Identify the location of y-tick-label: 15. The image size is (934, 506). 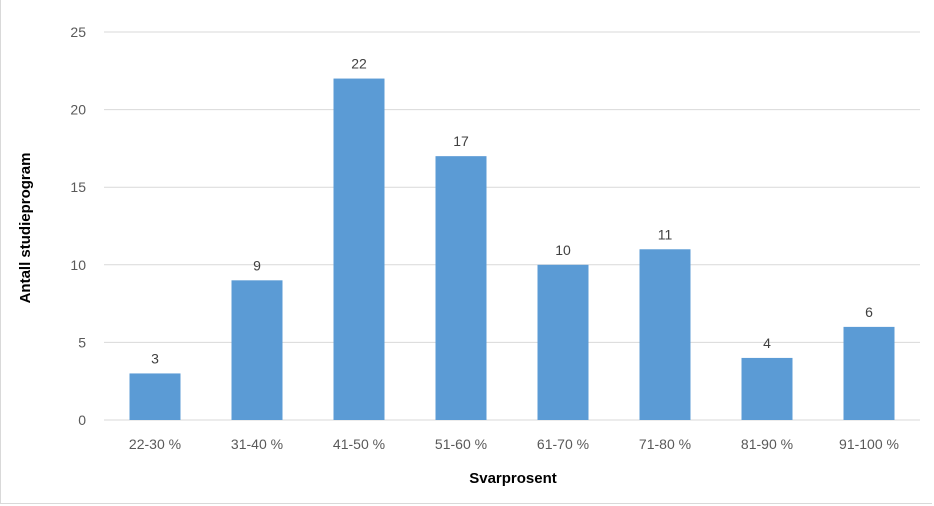
(78, 187).